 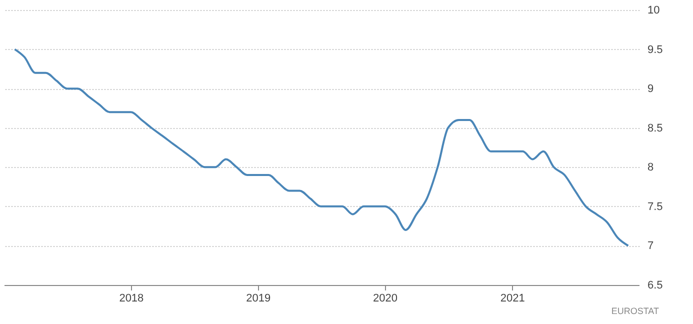 What do you see at coordinates (651, 168) in the screenshot?
I see `y-tick-label: 8` at bounding box center [651, 168].